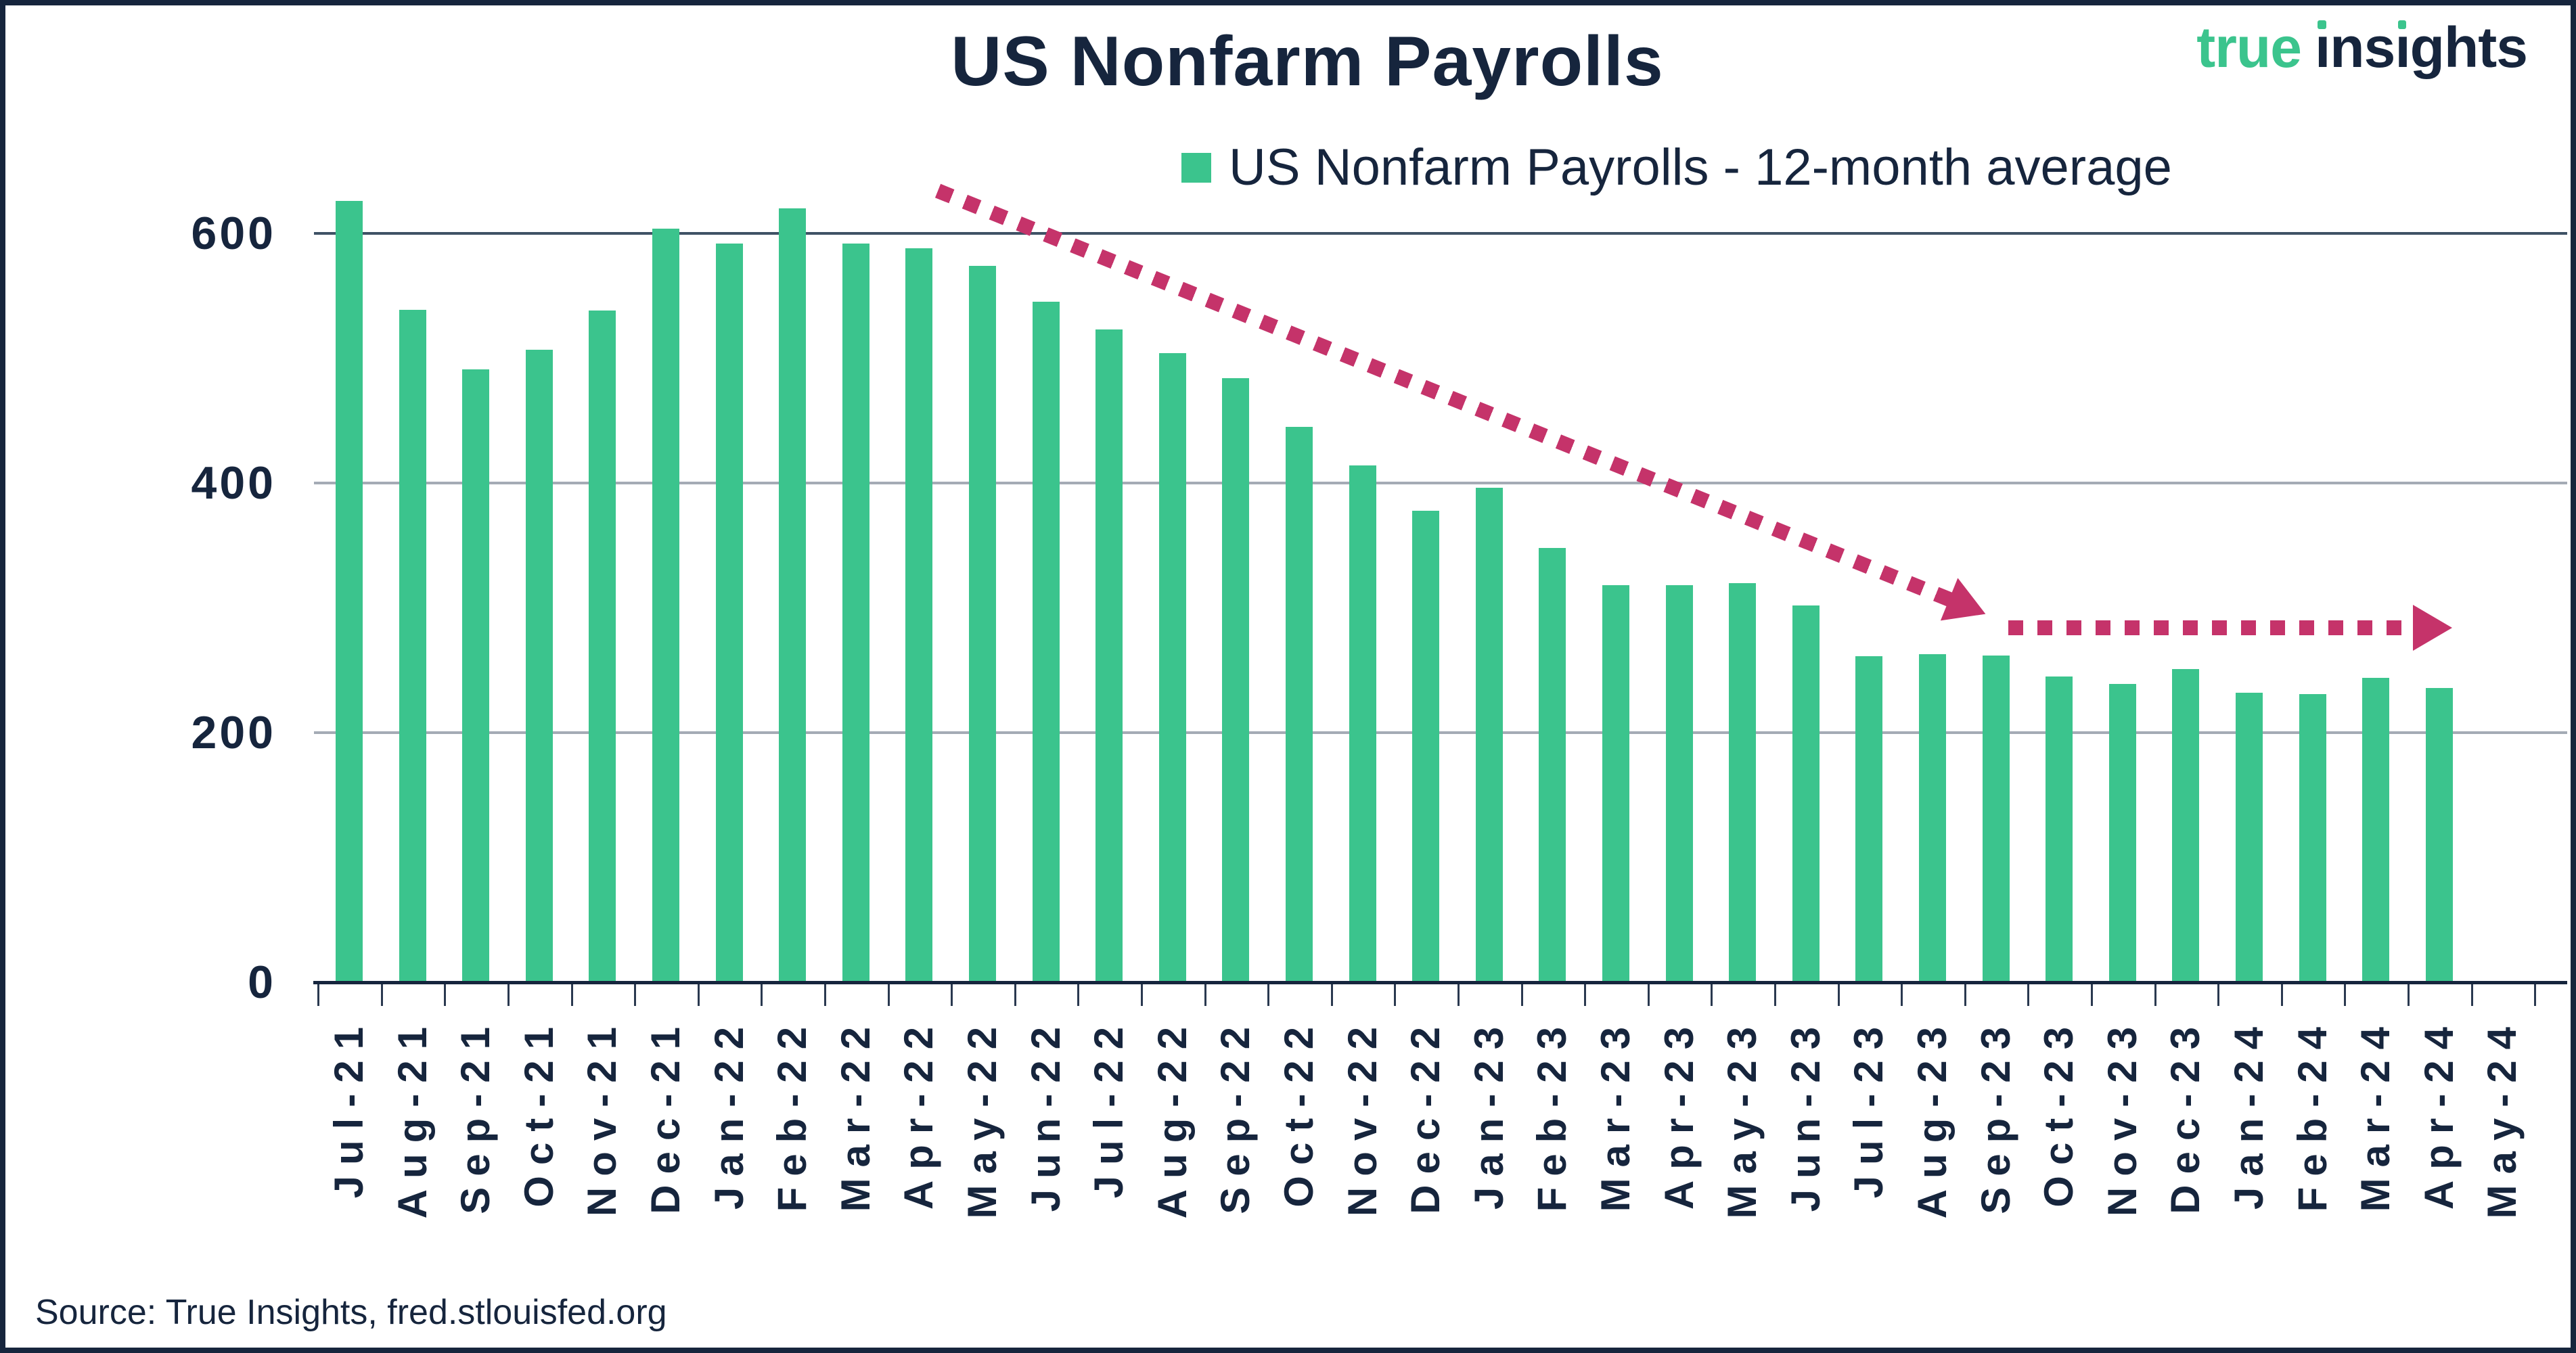 The image size is (2576, 1353). Describe the element at coordinates (2211, 627) in the screenshot. I see `flat-trend-arrow` at that location.